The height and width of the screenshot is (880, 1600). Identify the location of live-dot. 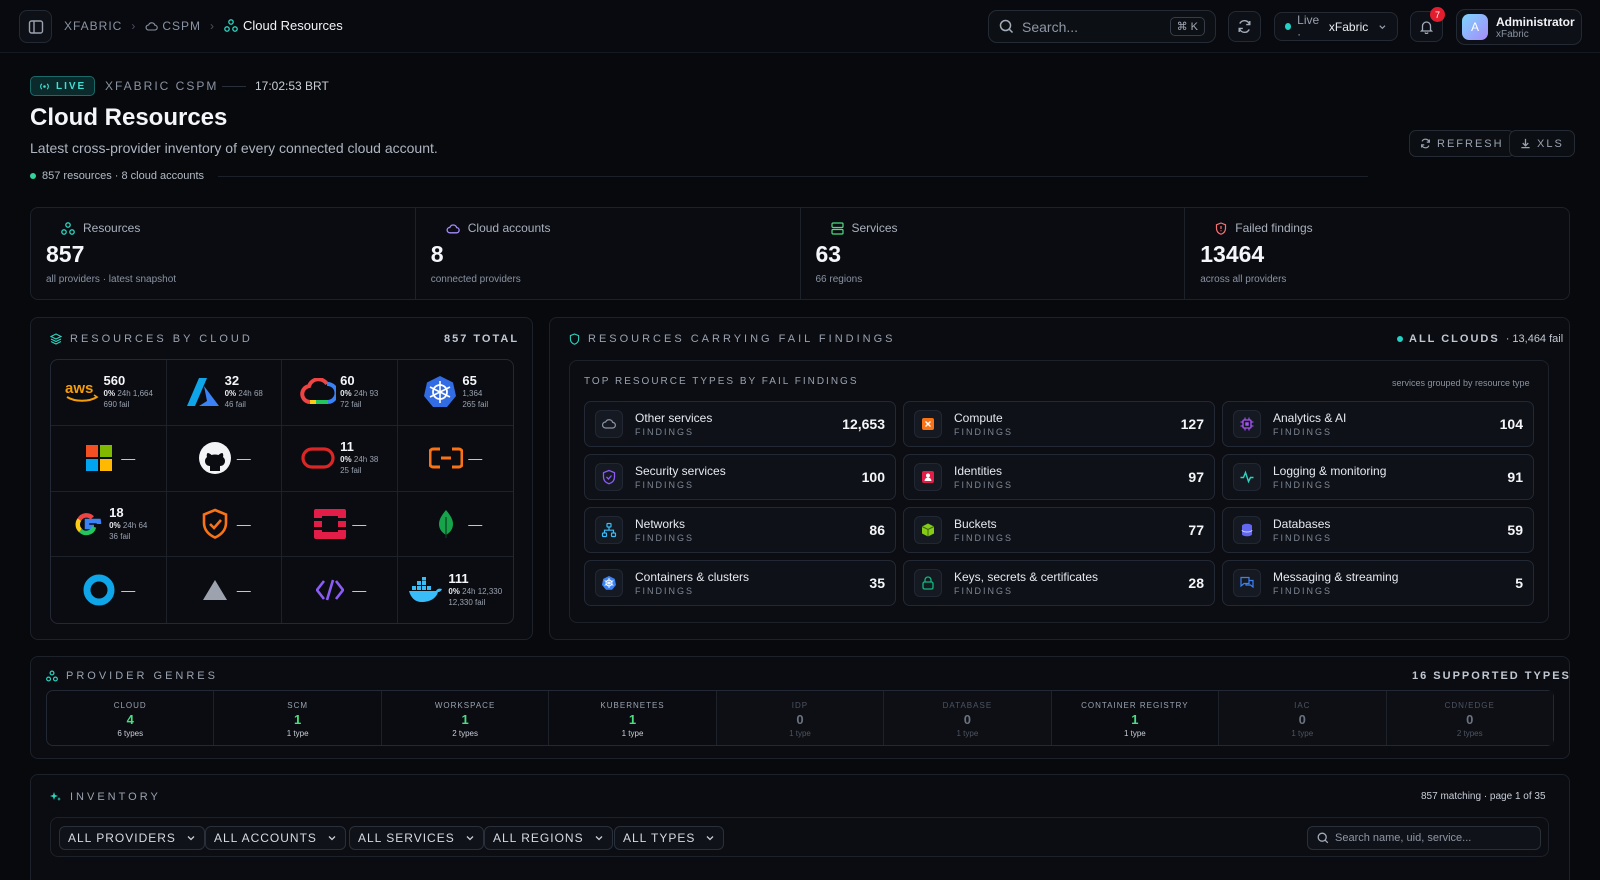
(1288, 26).